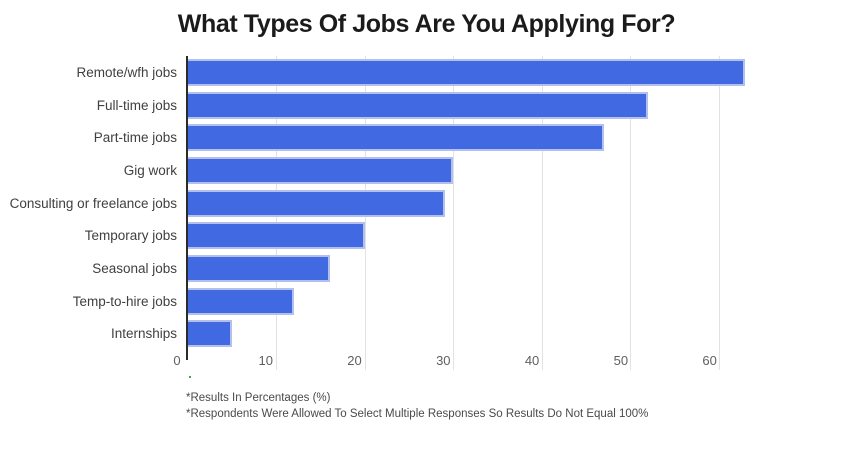 The width and height of the screenshot is (853, 451). Describe the element at coordinates (532, 361) in the screenshot. I see `x-tick-label: 40` at that location.